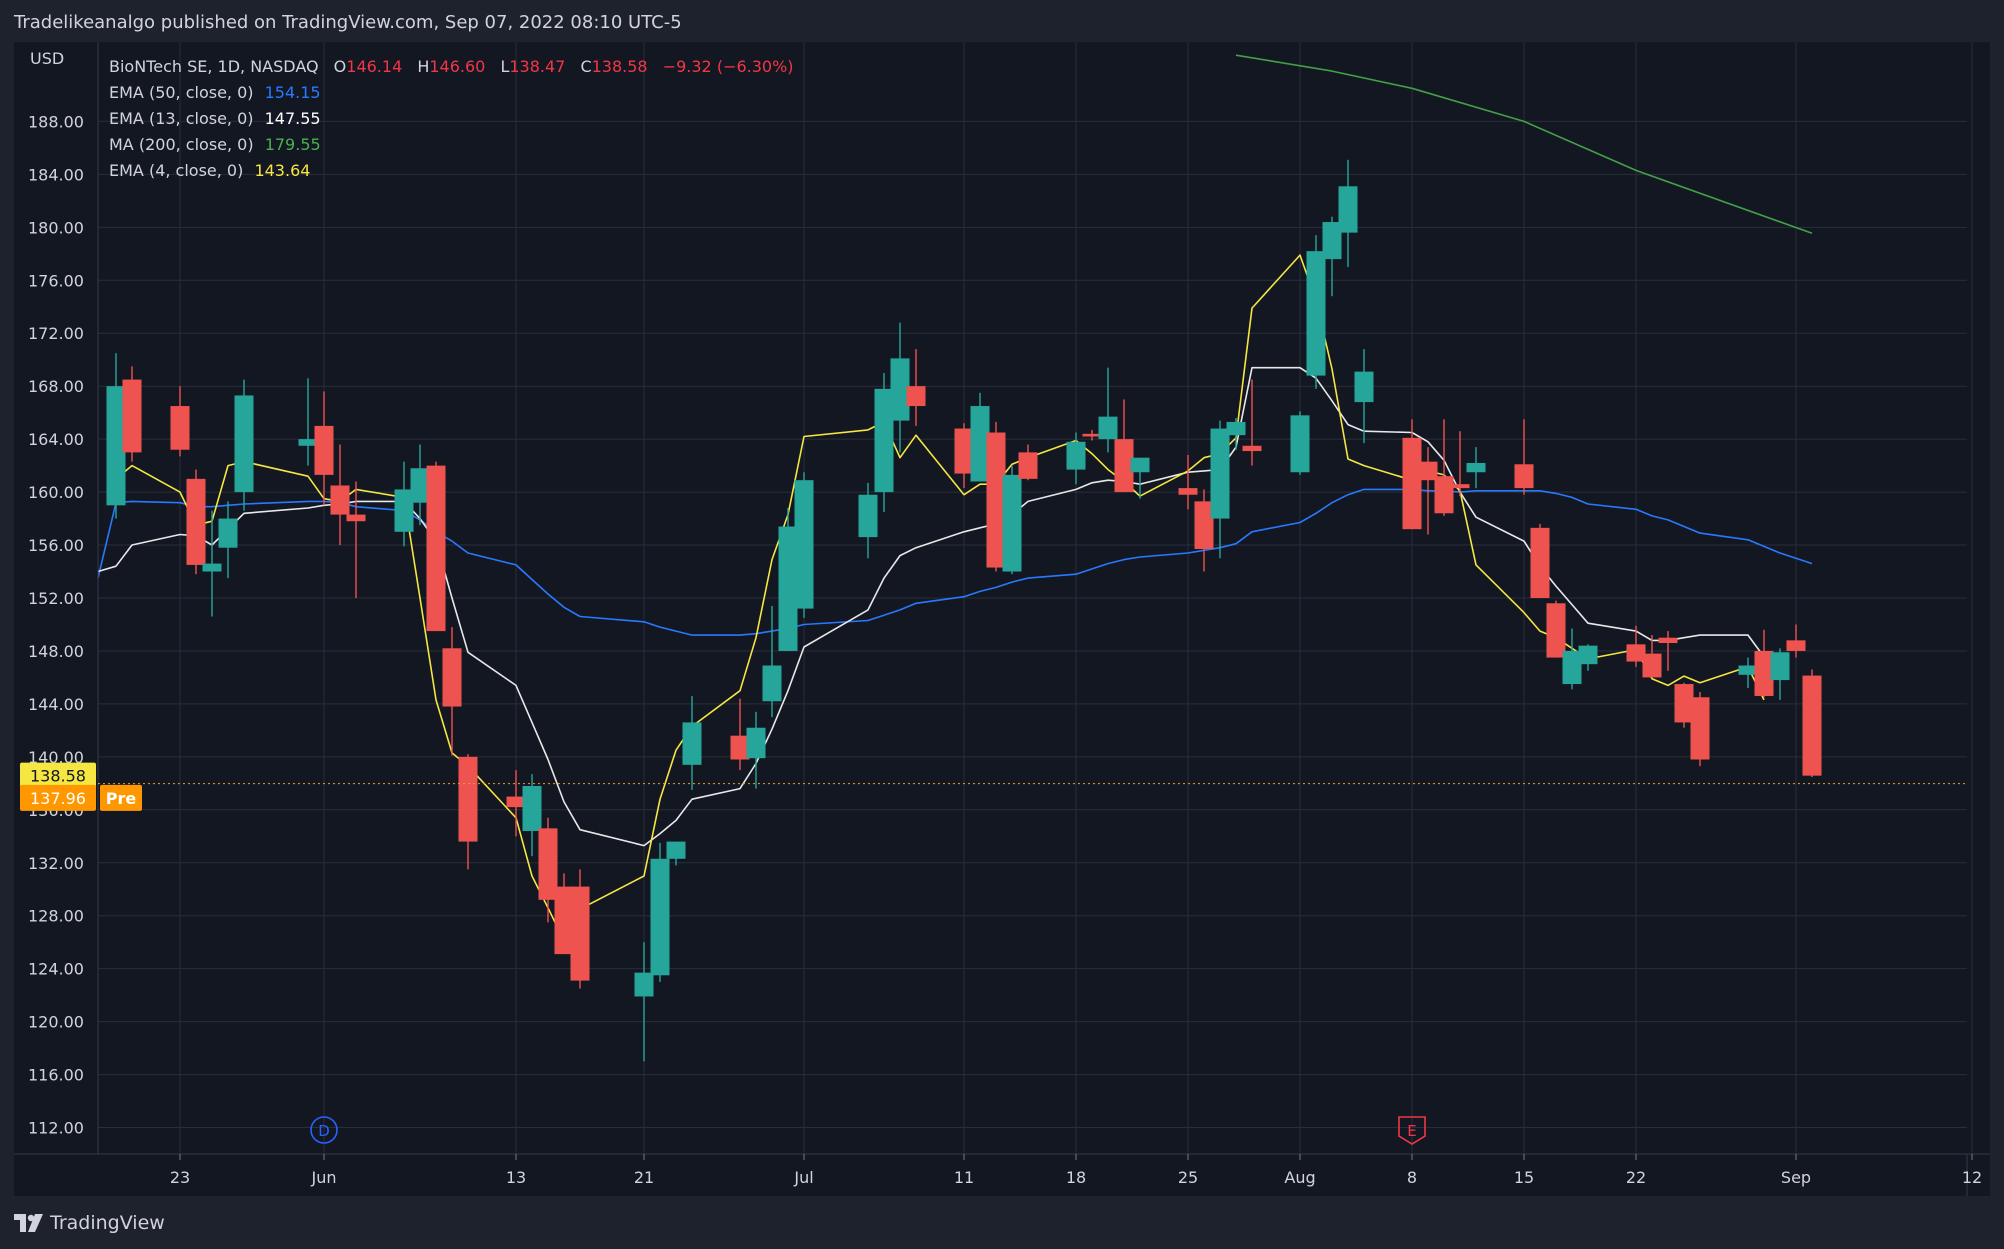 This screenshot has width=2004, height=1249. I want to click on y-tick-label: 168.00, so click(56, 386).